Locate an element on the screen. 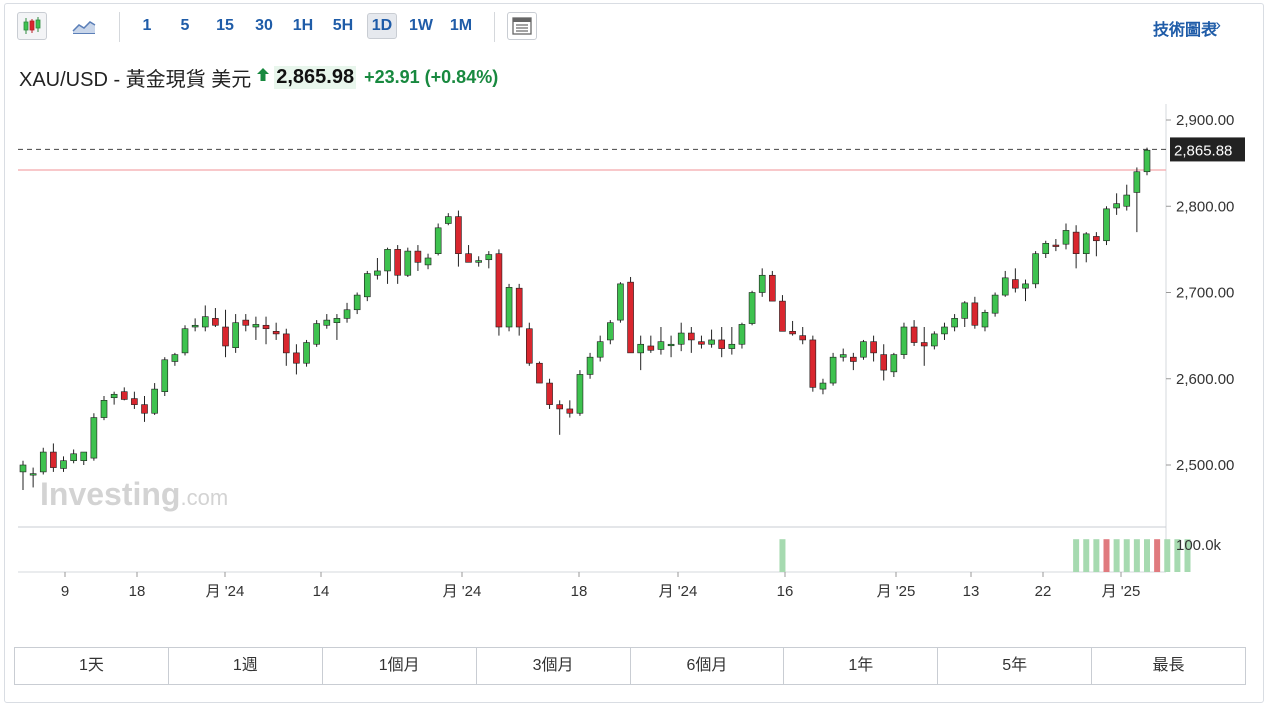 Image resolution: width=1269 pixels, height=708 pixels. range-button: 1個月 is located at coordinates (400, 666).